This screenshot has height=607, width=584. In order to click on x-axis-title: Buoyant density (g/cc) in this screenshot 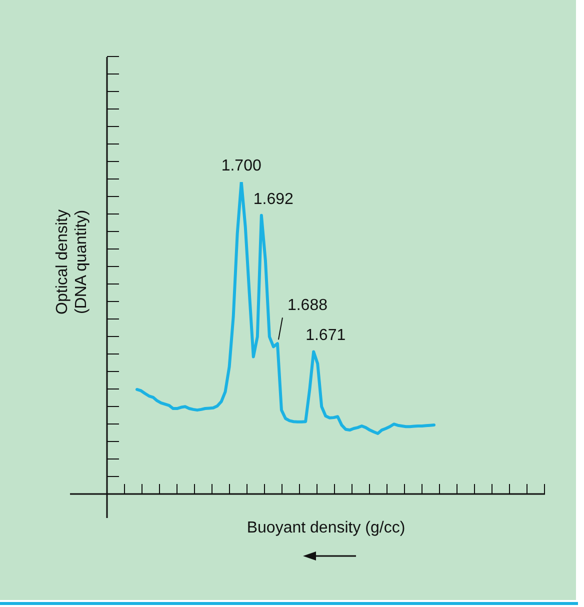, I will do `click(326, 527)`.